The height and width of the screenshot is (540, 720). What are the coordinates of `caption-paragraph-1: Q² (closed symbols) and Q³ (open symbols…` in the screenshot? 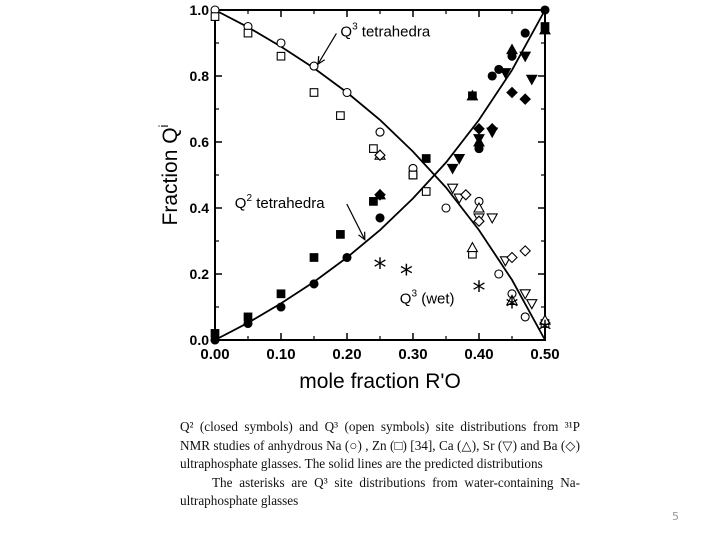 It's located at (380, 445).